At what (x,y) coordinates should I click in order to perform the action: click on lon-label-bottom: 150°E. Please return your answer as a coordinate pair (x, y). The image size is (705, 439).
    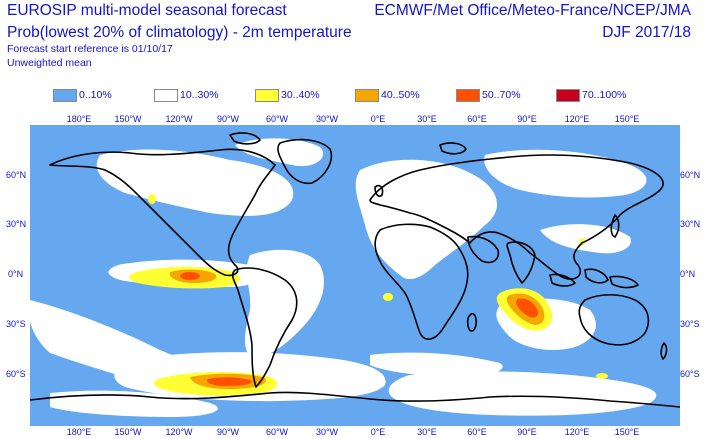
    Looking at the image, I should click on (627, 432).